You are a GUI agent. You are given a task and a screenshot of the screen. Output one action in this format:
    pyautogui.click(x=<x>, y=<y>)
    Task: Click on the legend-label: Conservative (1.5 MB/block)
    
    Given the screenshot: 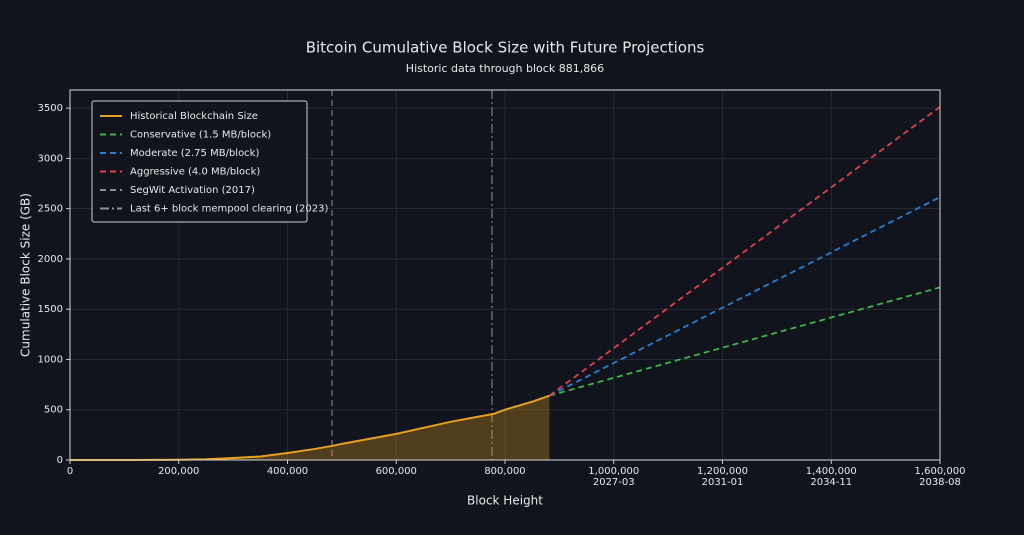 What is the action you would take?
    pyautogui.click(x=200, y=135)
    